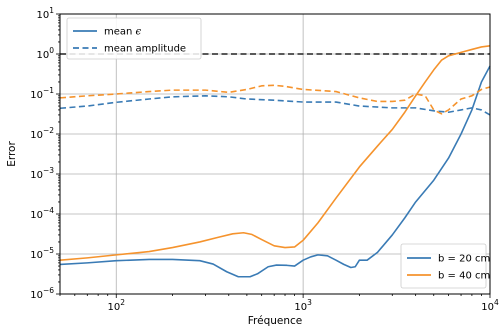 This screenshot has height=330, width=501. I want to click on y-tick-label: 10⁻², so click(42, 133).